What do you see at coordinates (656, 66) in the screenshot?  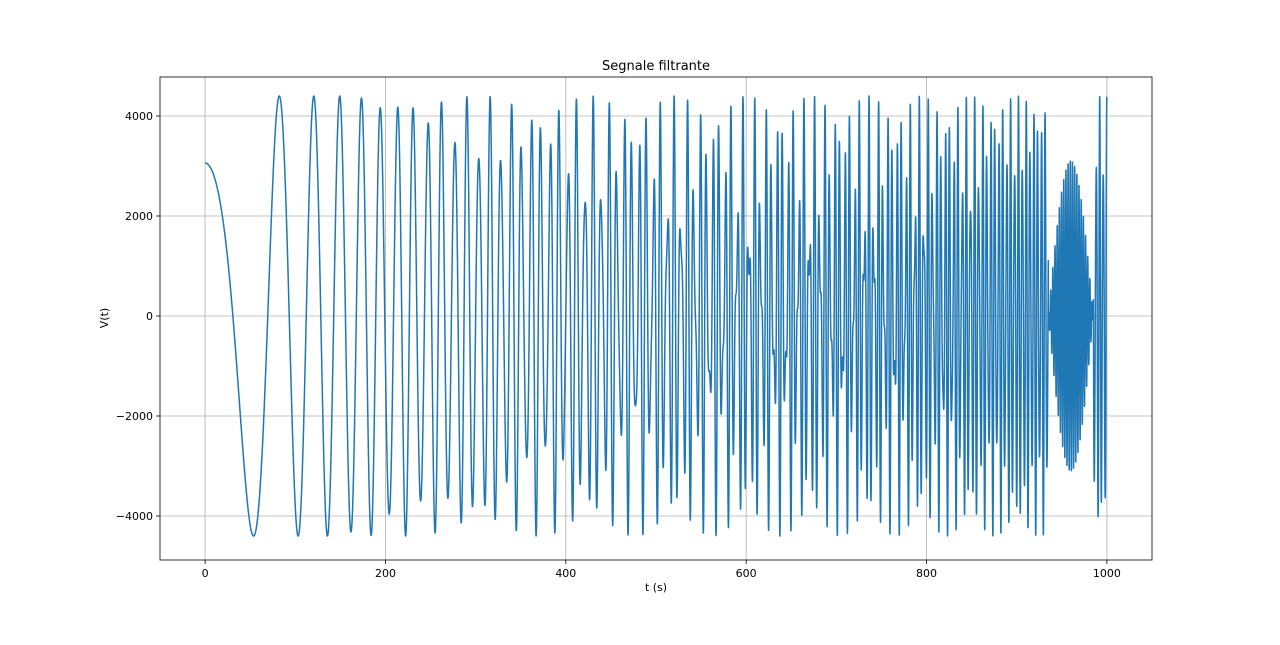 I see `chart-title: Segnale filtrante` at bounding box center [656, 66].